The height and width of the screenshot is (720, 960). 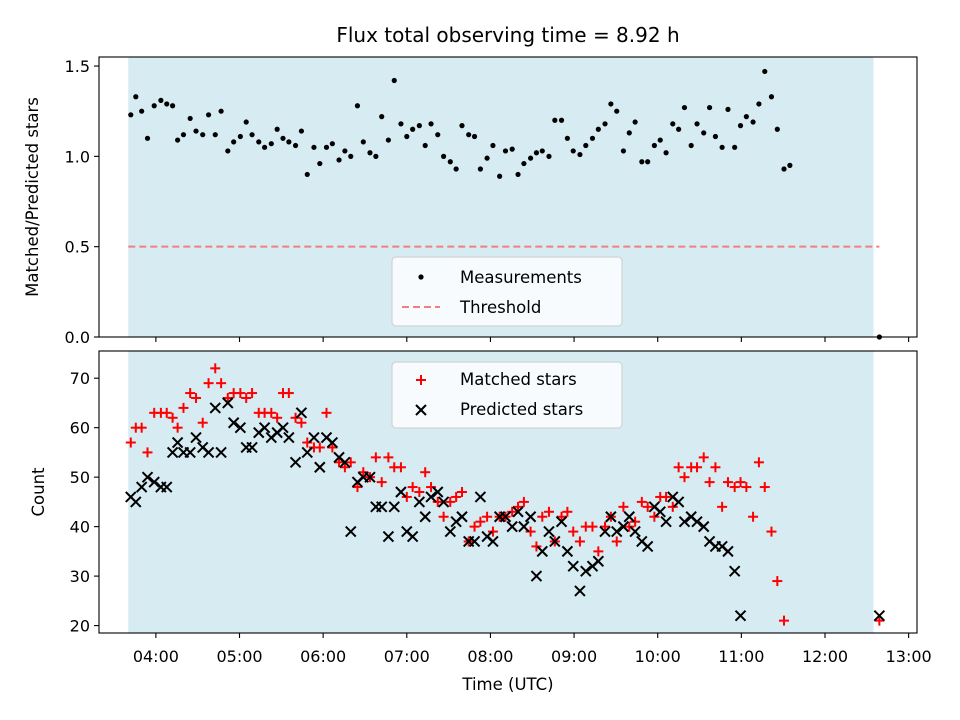 What do you see at coordinates (80, 576) in the screenshot?
I see `bottom-y-tick-label: 30` at bounding box center [80, 576].